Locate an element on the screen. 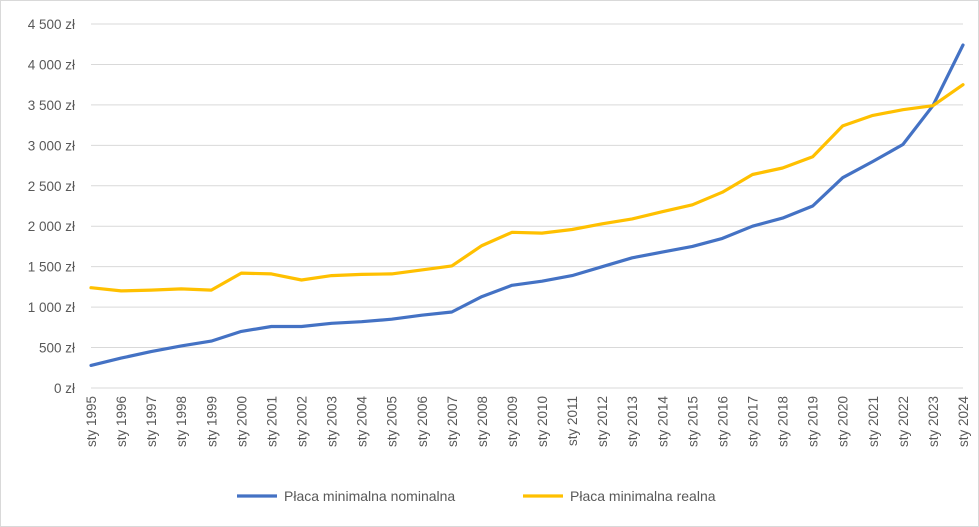 This screenshot has width=979, height=527. x-tick-label: sty 2017 is located at coordinates (753, 421).